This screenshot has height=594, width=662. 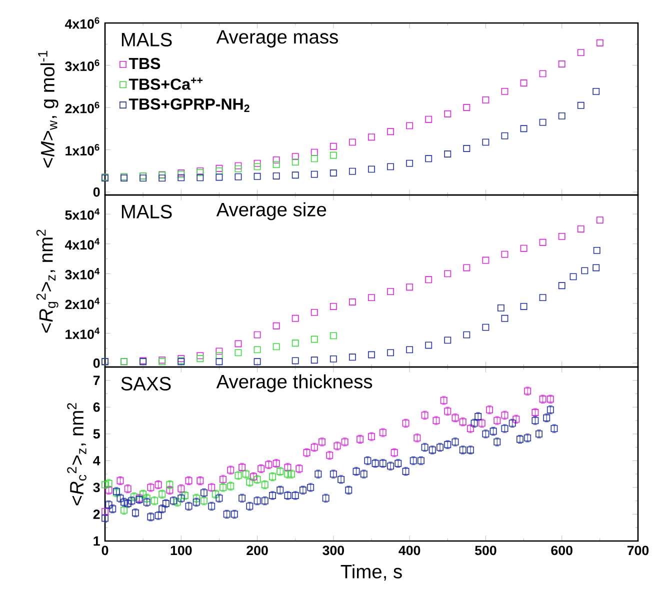 I want to click on chart-title: Average size, so click(x=271, y=211).